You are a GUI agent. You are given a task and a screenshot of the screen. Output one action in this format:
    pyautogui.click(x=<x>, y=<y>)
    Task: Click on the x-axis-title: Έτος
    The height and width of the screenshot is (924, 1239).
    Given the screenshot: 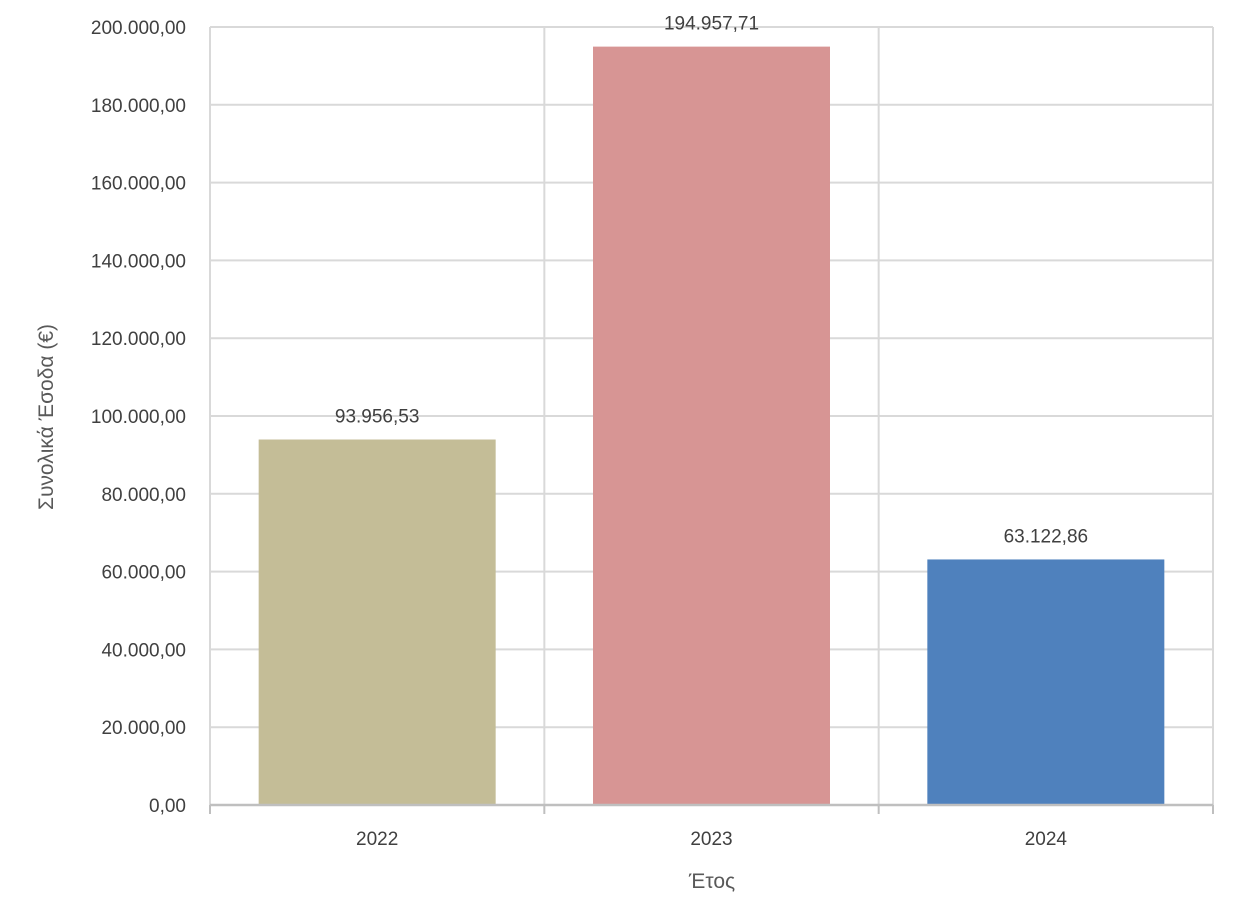 What is the action you would take?
    pyautogui.click(x=711, y=881)
    